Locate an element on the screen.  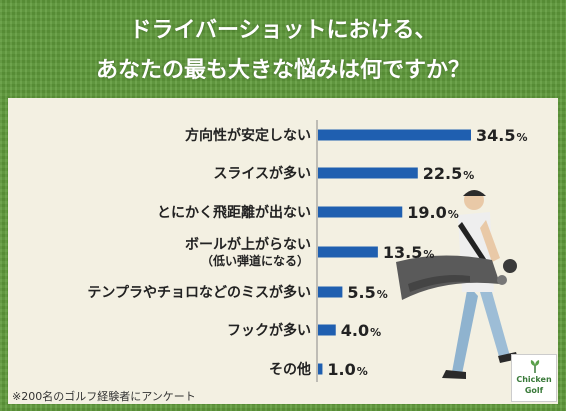
chart-title-line2: あなたの最も大きな悩みは何ですか？ is located at coordinates (282, 70).